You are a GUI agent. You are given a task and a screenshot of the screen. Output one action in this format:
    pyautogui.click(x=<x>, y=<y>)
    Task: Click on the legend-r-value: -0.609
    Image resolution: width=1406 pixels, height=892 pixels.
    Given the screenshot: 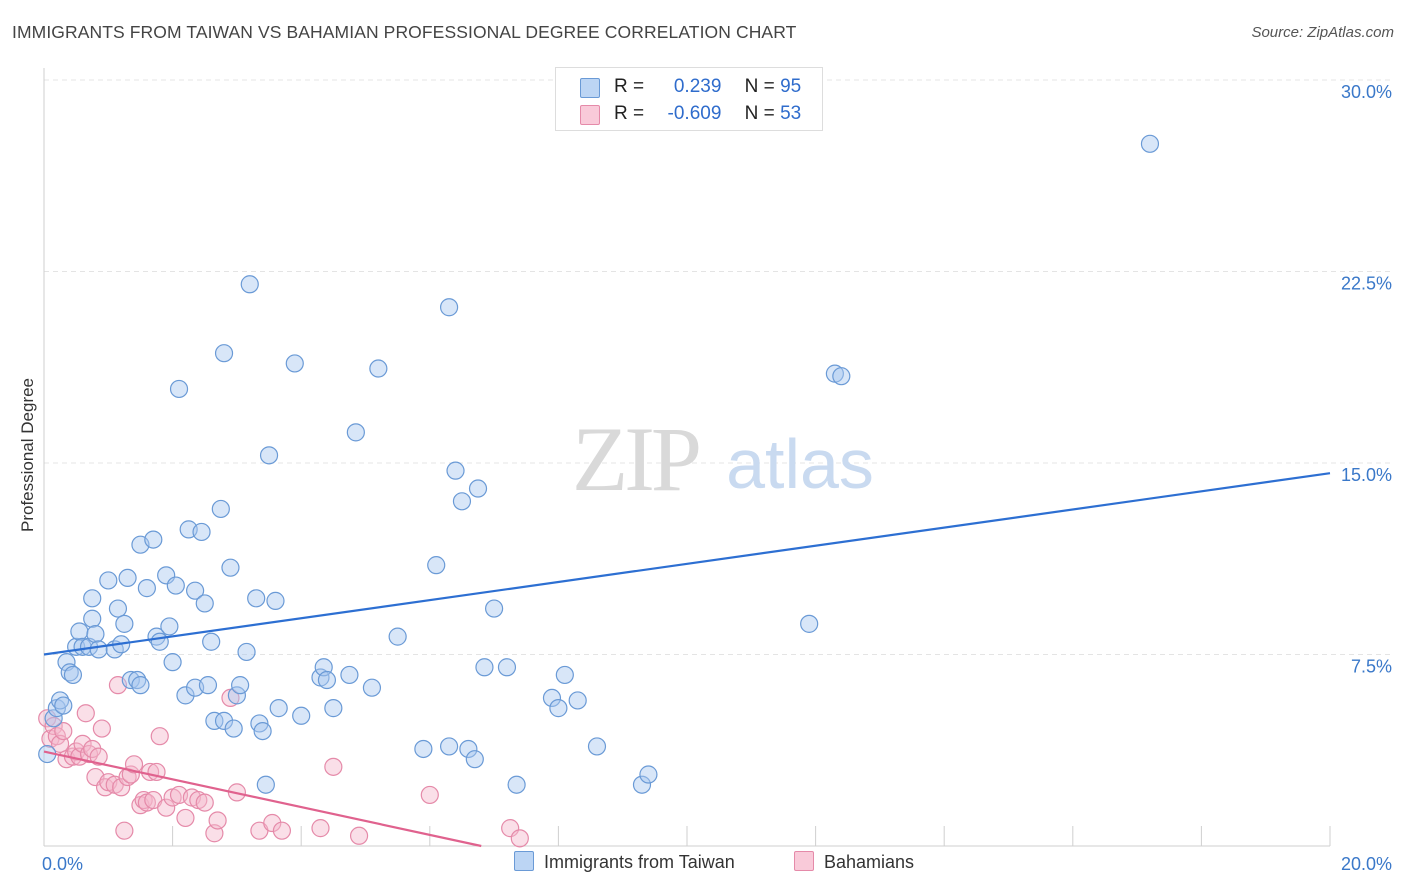 What is the action you would take?
    pyautogui.click(x=694, y=113)
    